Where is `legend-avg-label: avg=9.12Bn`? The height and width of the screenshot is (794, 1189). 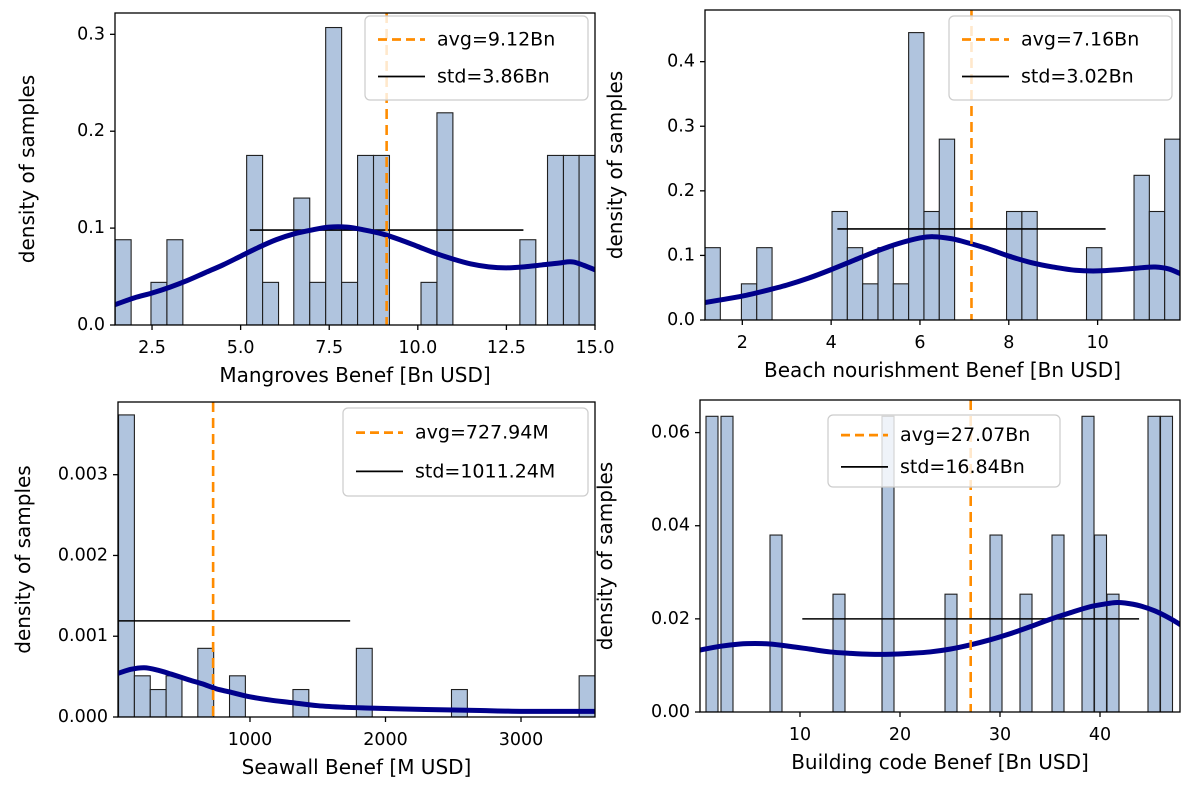 legend-avg-label: avg=9.12Bn is located at coordinates (496, 40).